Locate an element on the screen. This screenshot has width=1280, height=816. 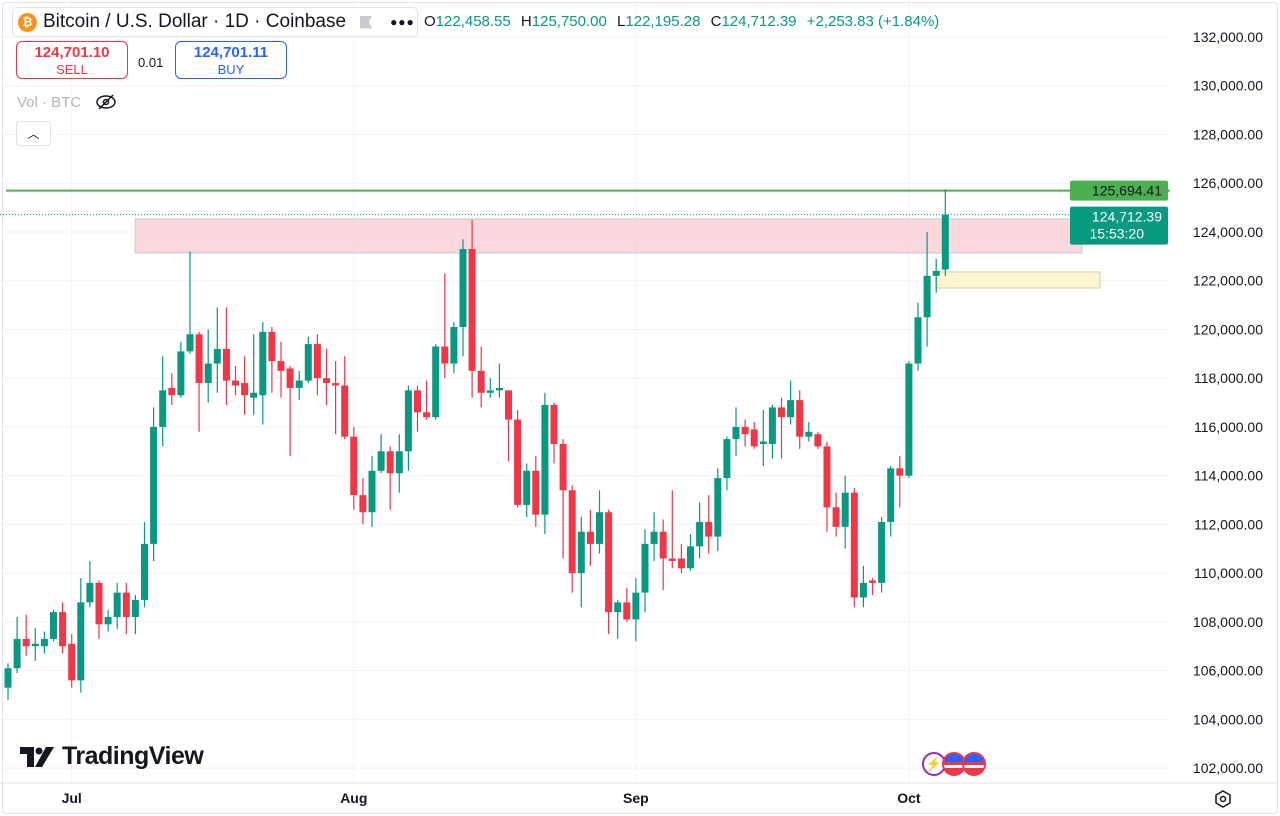
y-tick-label: 128,000.00 is located at coordinates (1228, 134).